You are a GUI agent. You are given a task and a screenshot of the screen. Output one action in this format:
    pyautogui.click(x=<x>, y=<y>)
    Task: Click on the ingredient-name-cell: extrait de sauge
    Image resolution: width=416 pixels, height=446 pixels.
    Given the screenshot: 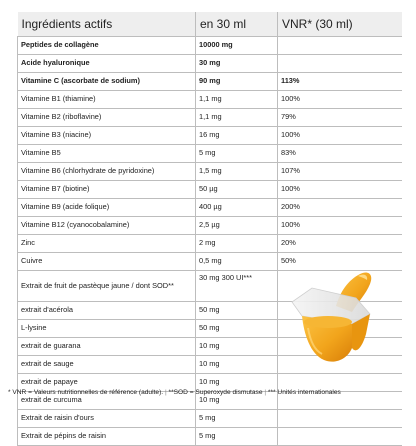 What is the action you would take?
    pyautogui.click(x=106, y=364)
    